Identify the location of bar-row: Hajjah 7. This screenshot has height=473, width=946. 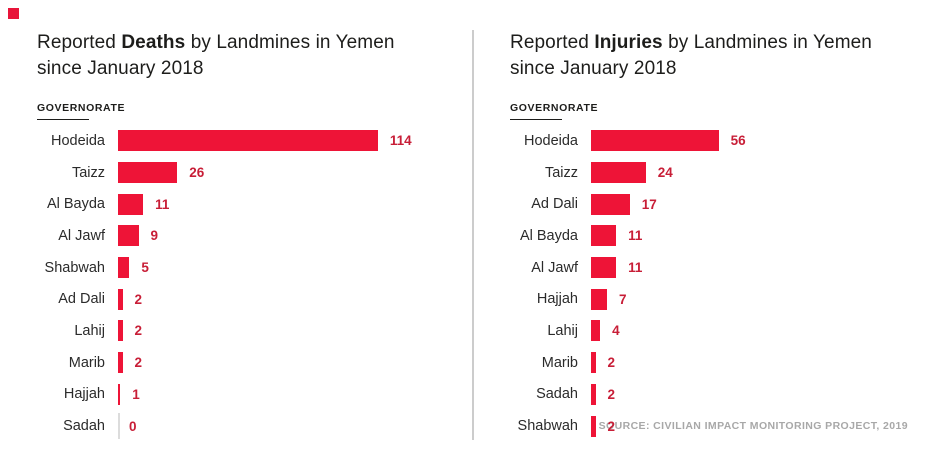
(725, 299).